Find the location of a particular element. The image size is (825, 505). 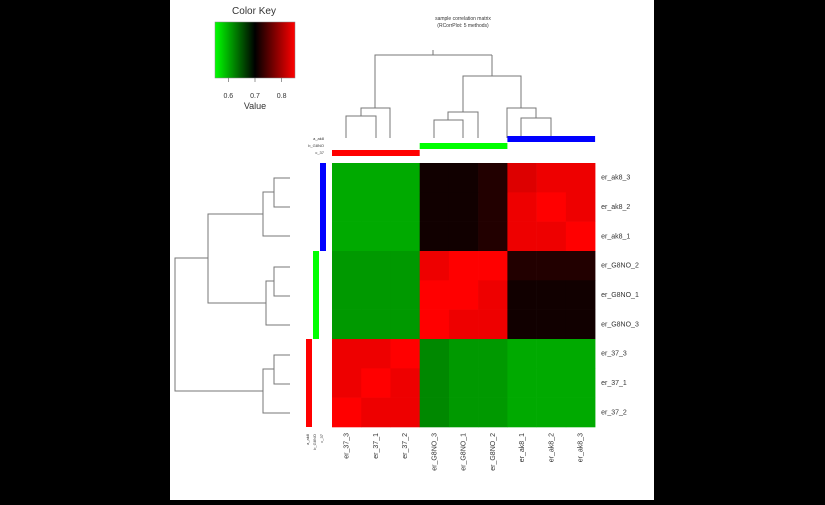

column-sidebar-label: b_G8NO is located at coordinates (316, 145).